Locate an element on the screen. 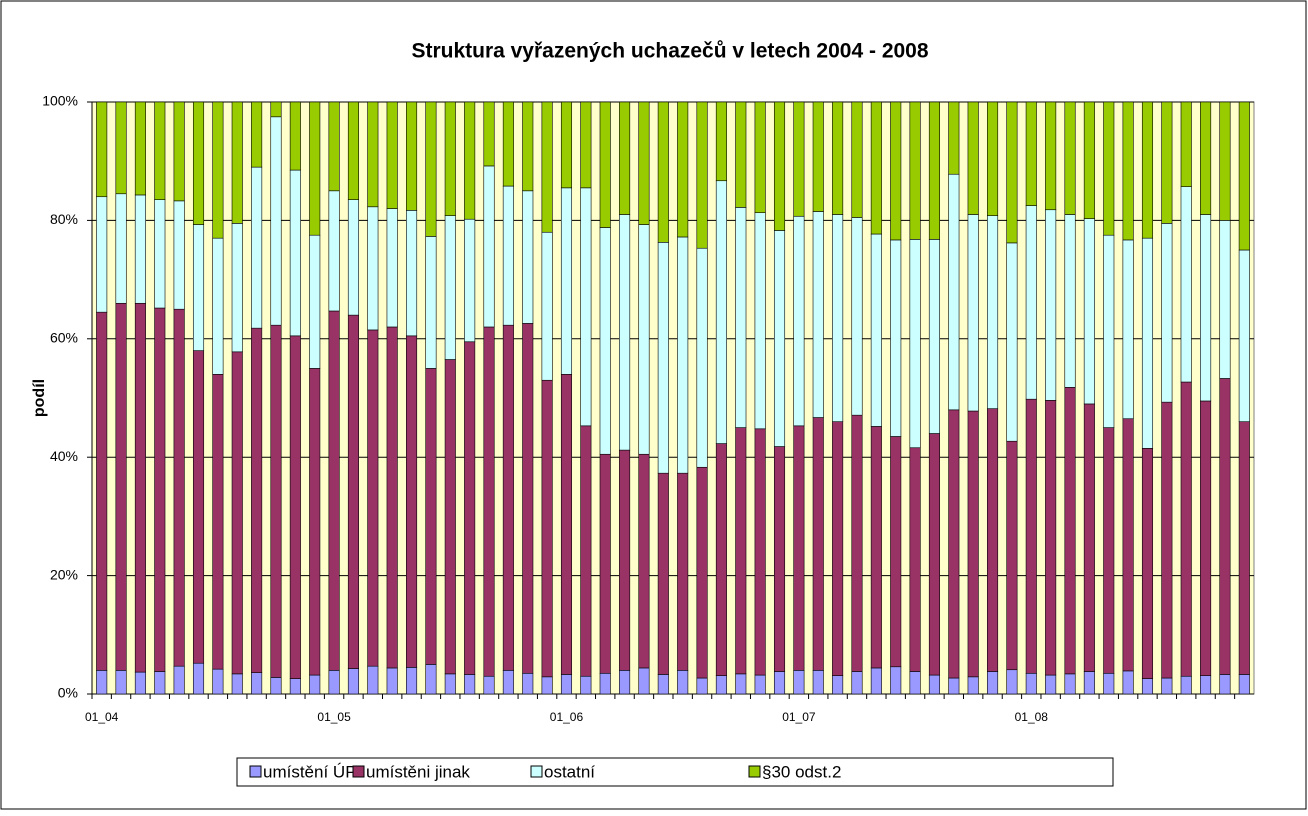 The image size is (1308, 816). y-tick-label: 20% is located at coordinates (64, 574).